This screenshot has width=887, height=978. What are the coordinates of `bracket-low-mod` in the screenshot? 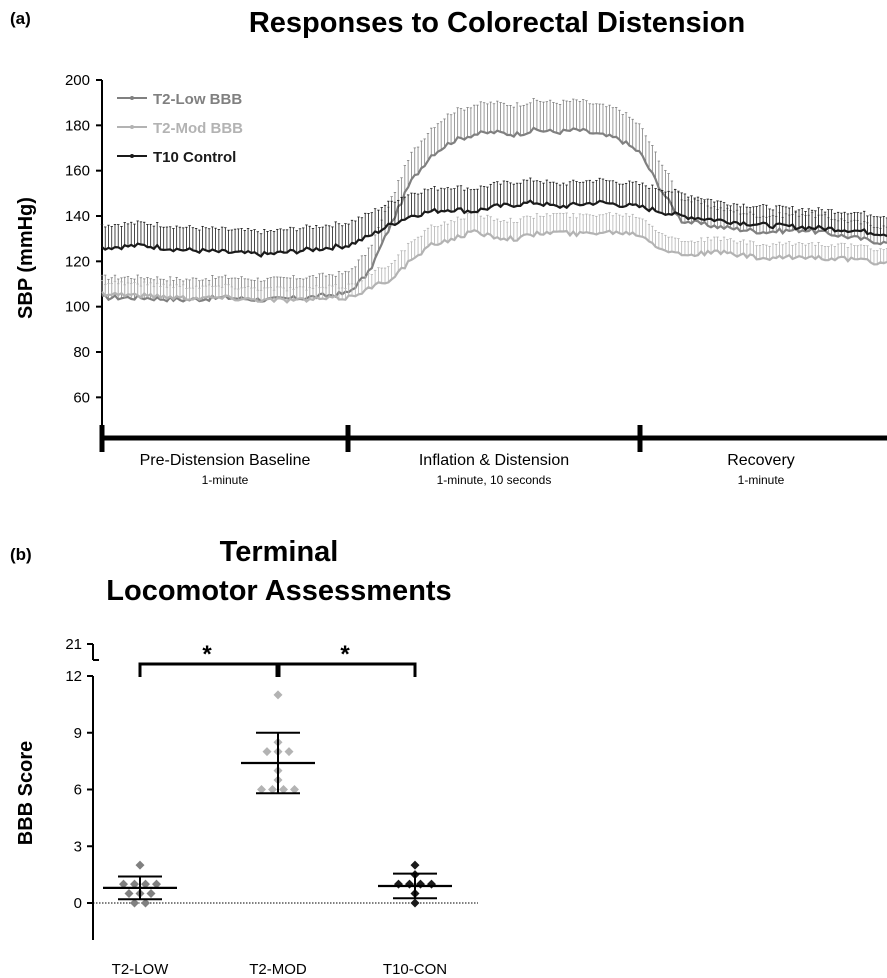 It's located at (208, 669).